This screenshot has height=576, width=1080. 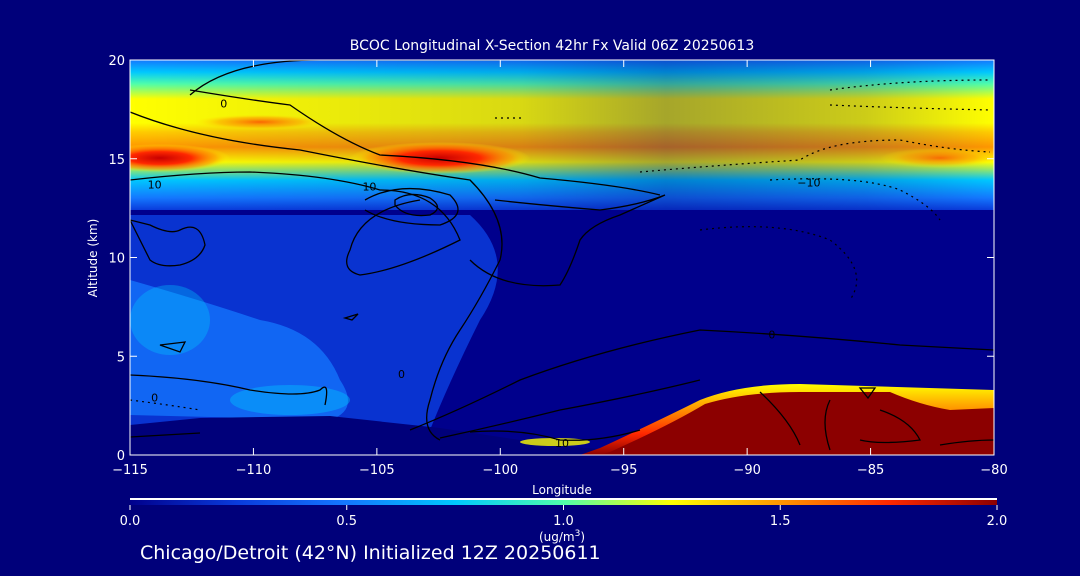 I want to click on colorbar: 0.0 0.5 1.0 1.5 2.0 (ug/m3), so click(x=564, y=521).